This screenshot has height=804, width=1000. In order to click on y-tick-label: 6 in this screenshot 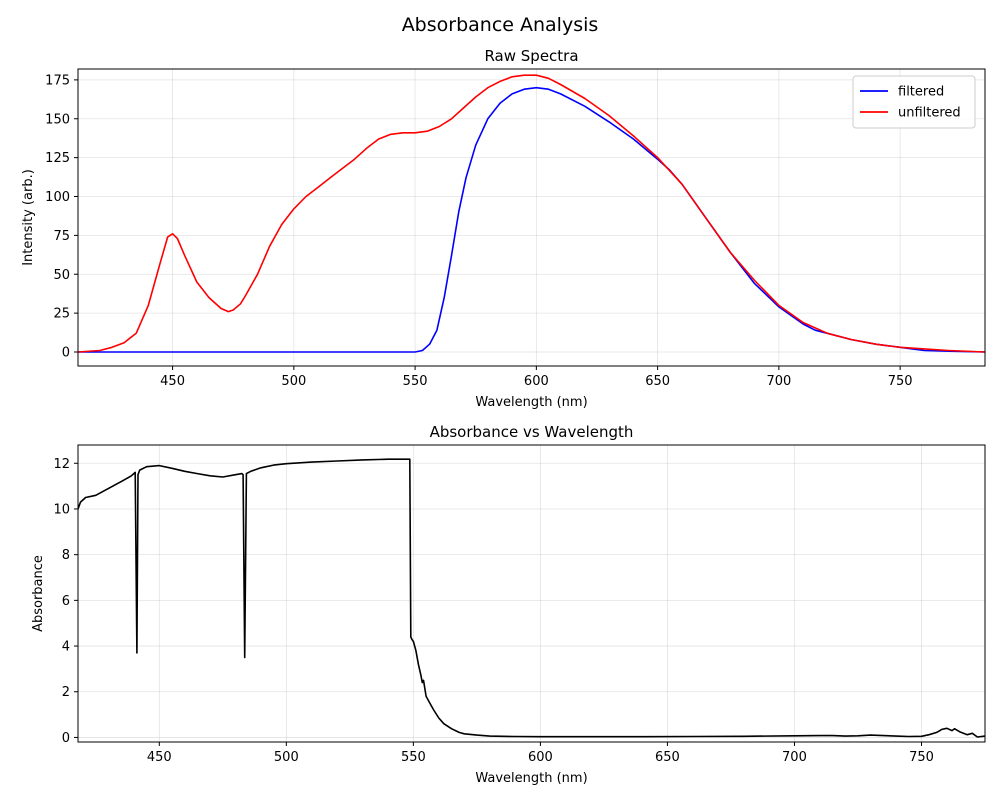, I will do `click(66, 601)`.